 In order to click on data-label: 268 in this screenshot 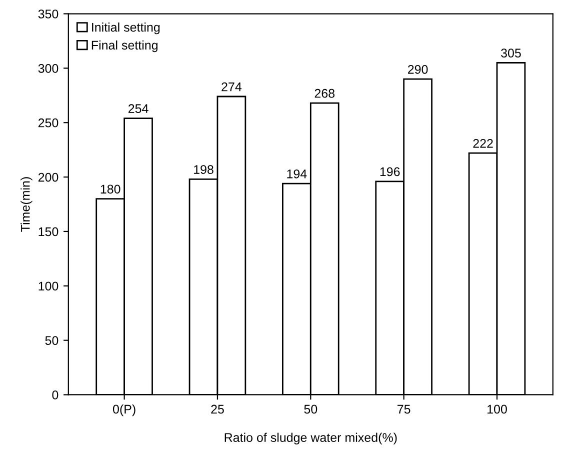, I will do `click(324, 93)`.